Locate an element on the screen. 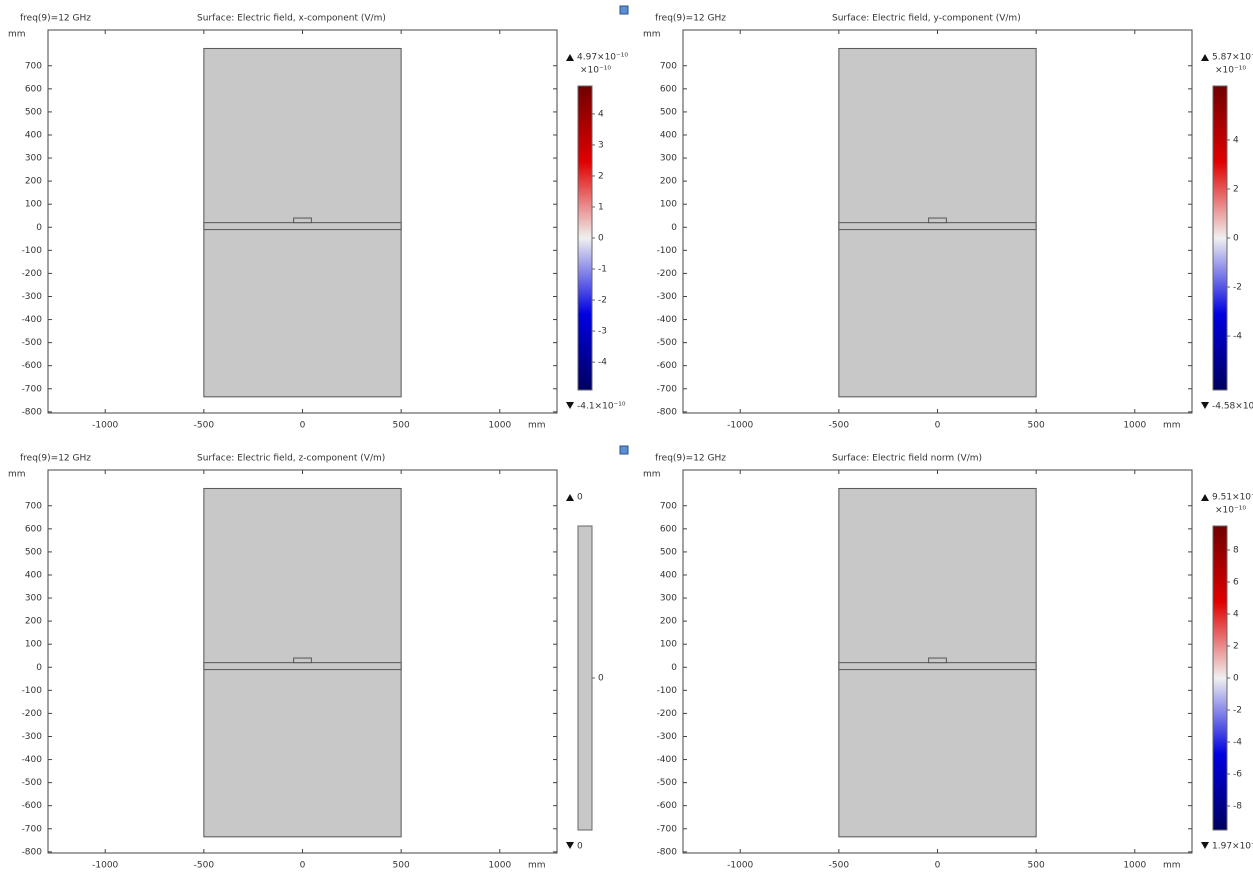 The height and width of the screenshot is (874, 1253). max-marker is located at coordinates (570, 497).